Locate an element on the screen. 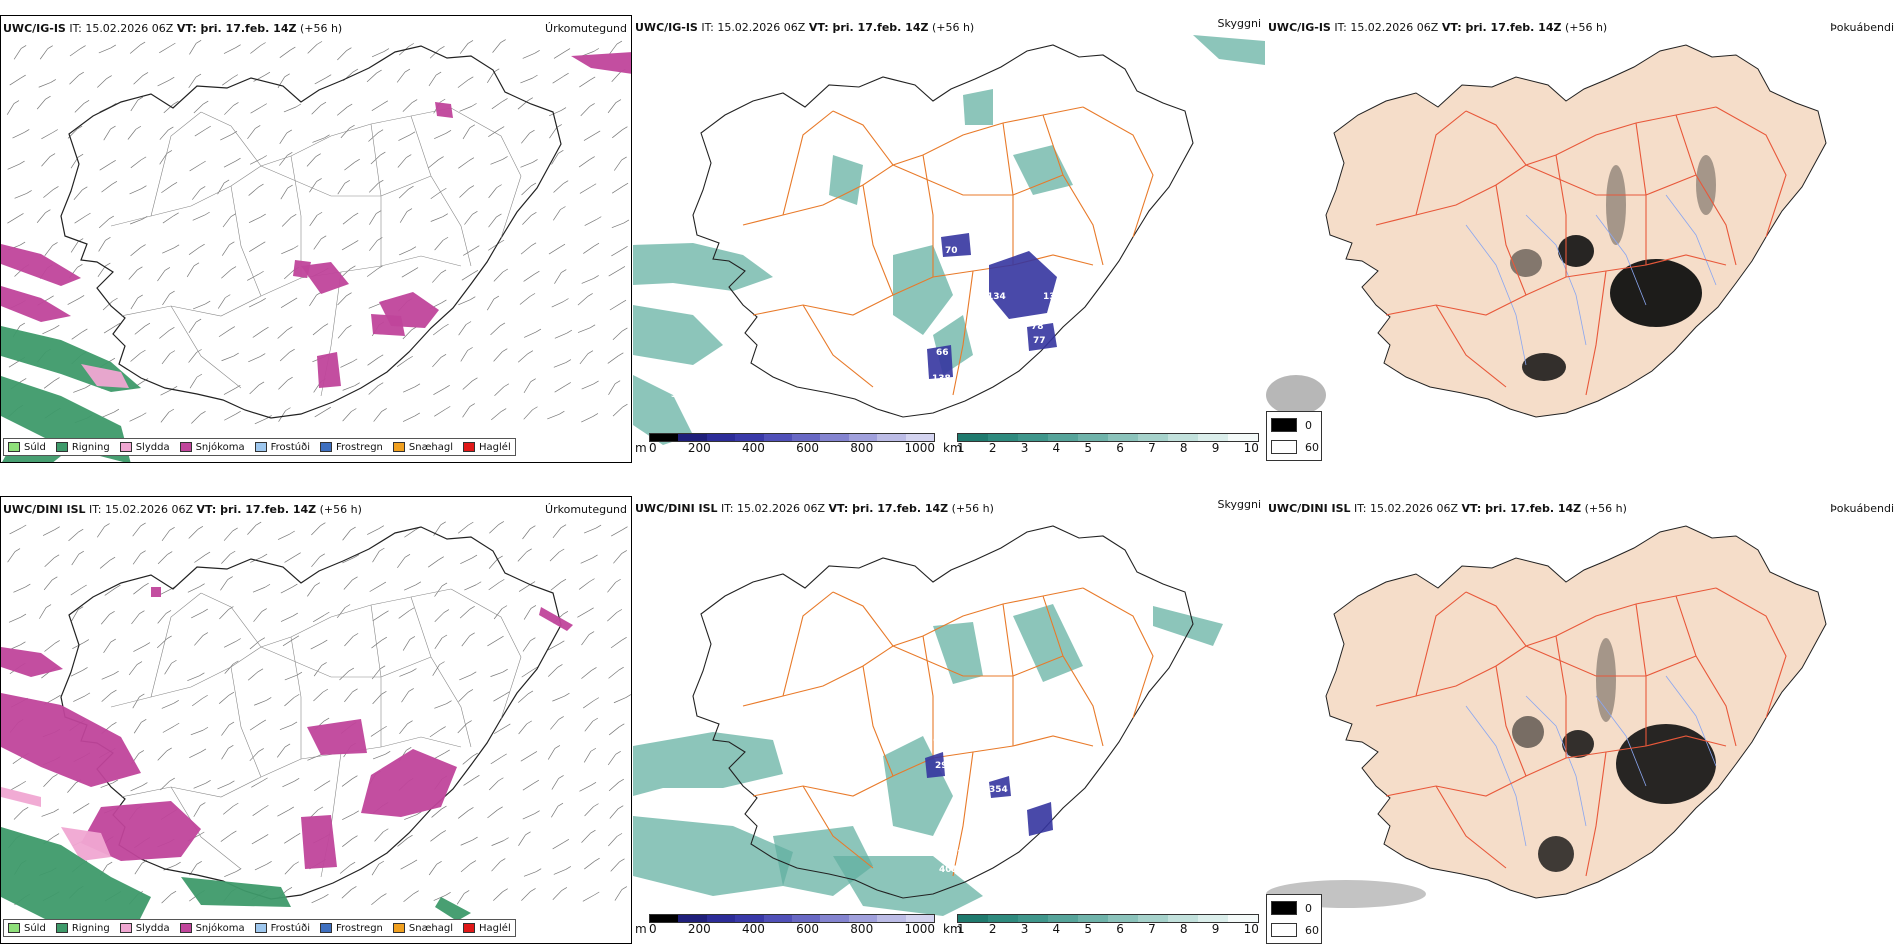 The height and width of the screenshot is (950, 1900). legend-swatch is located at coordinates (185, 928).